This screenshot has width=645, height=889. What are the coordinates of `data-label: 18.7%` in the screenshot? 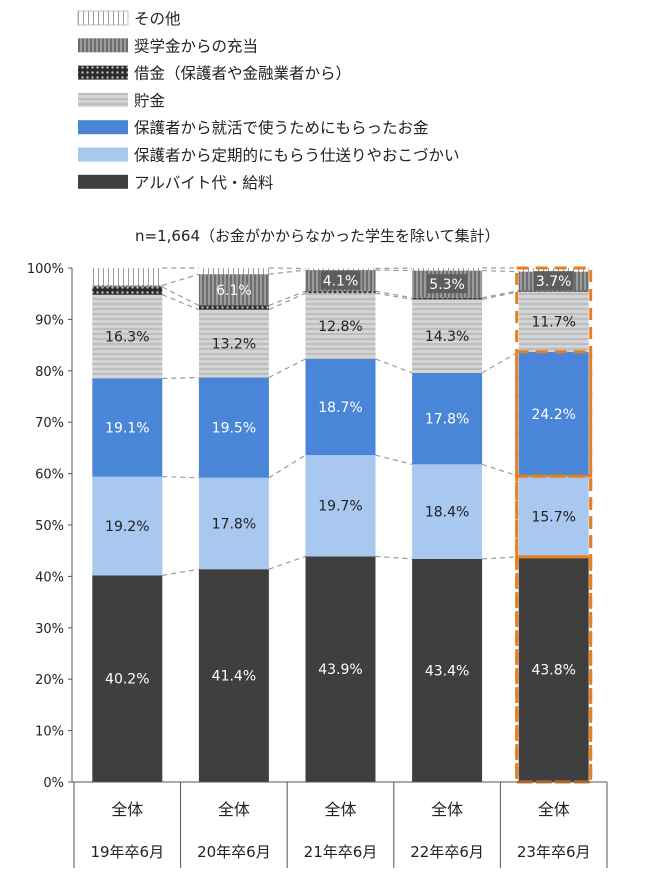 It's located at (340, 408).